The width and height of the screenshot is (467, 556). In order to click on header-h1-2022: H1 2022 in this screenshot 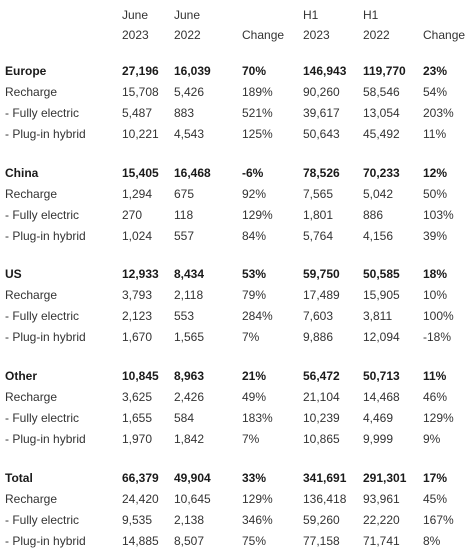, I will do `click(376, 25)`.